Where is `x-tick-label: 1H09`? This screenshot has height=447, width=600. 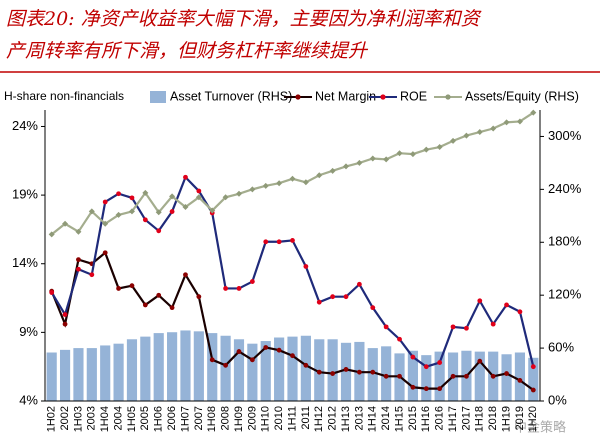 x-tick-label: 1H09 is located at coordinates (239, 419).